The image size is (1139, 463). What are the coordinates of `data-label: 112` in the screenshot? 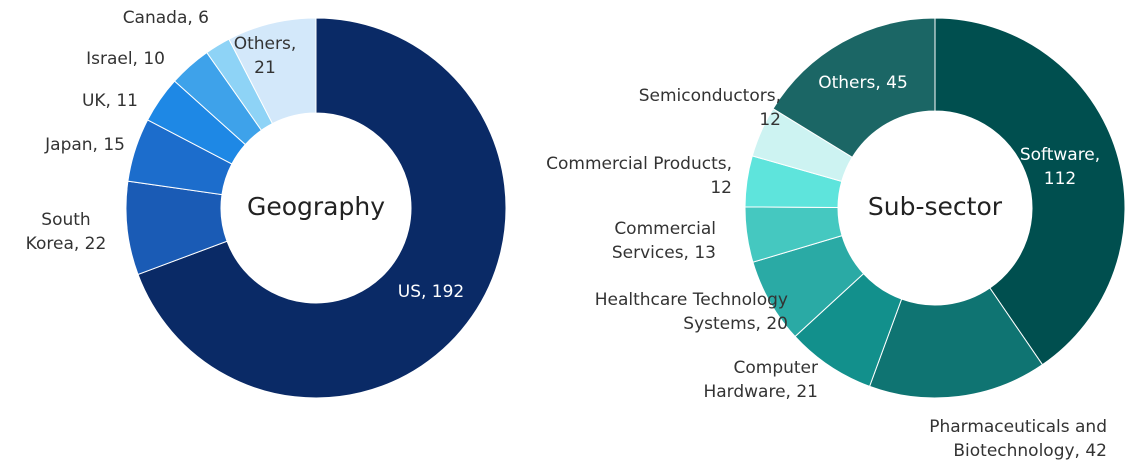 It's located at (1060, 179).